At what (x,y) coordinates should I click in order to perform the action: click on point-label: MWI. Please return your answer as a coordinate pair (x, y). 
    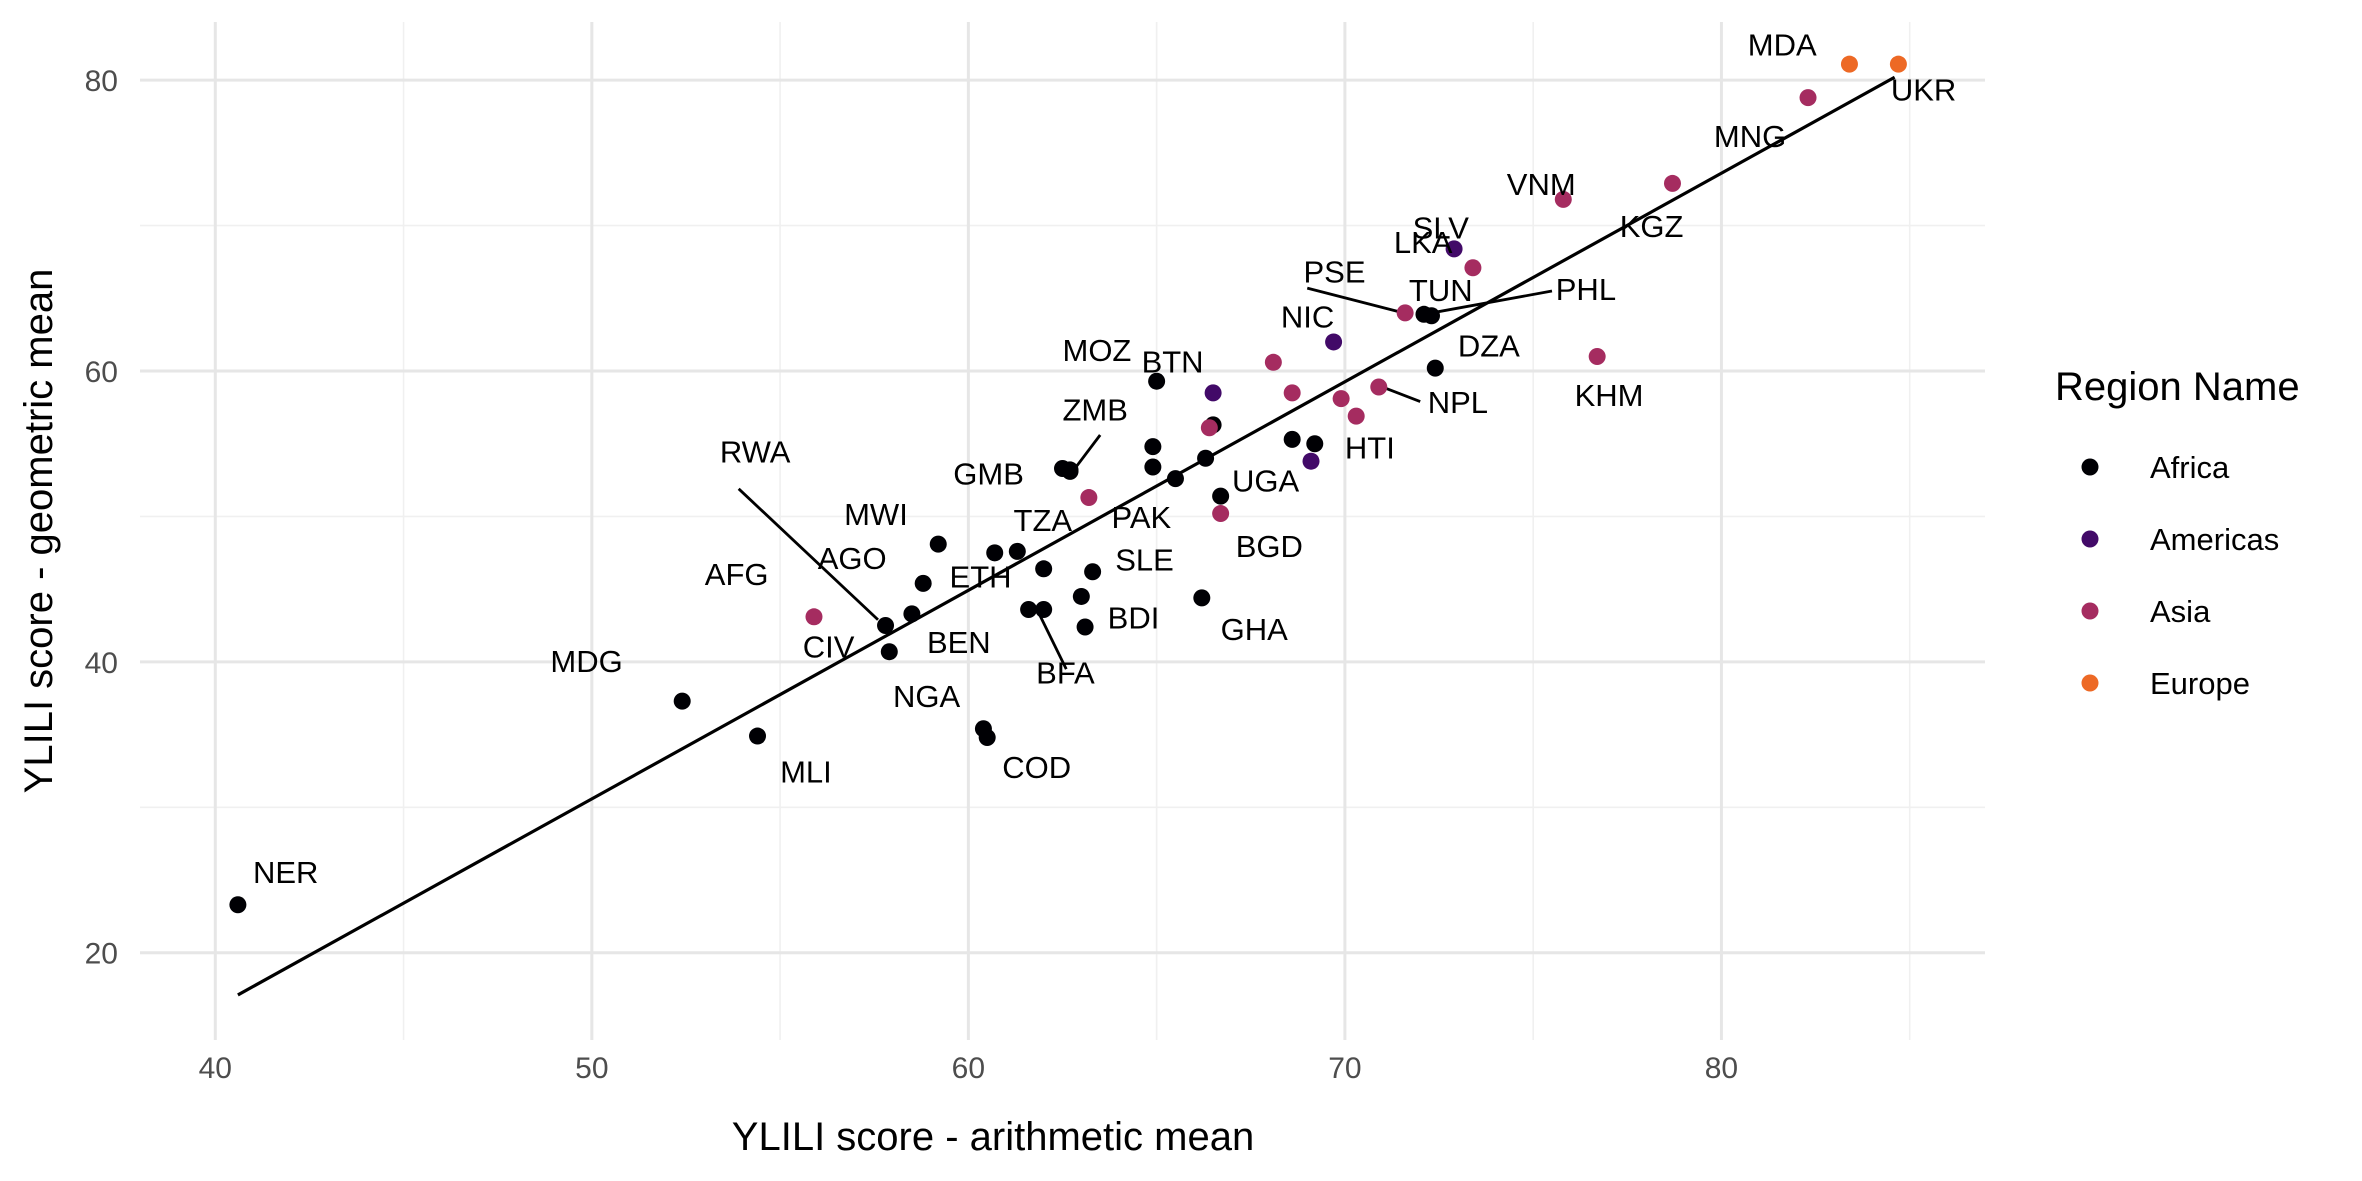
    Looking at the image, I should click on (876, 514).